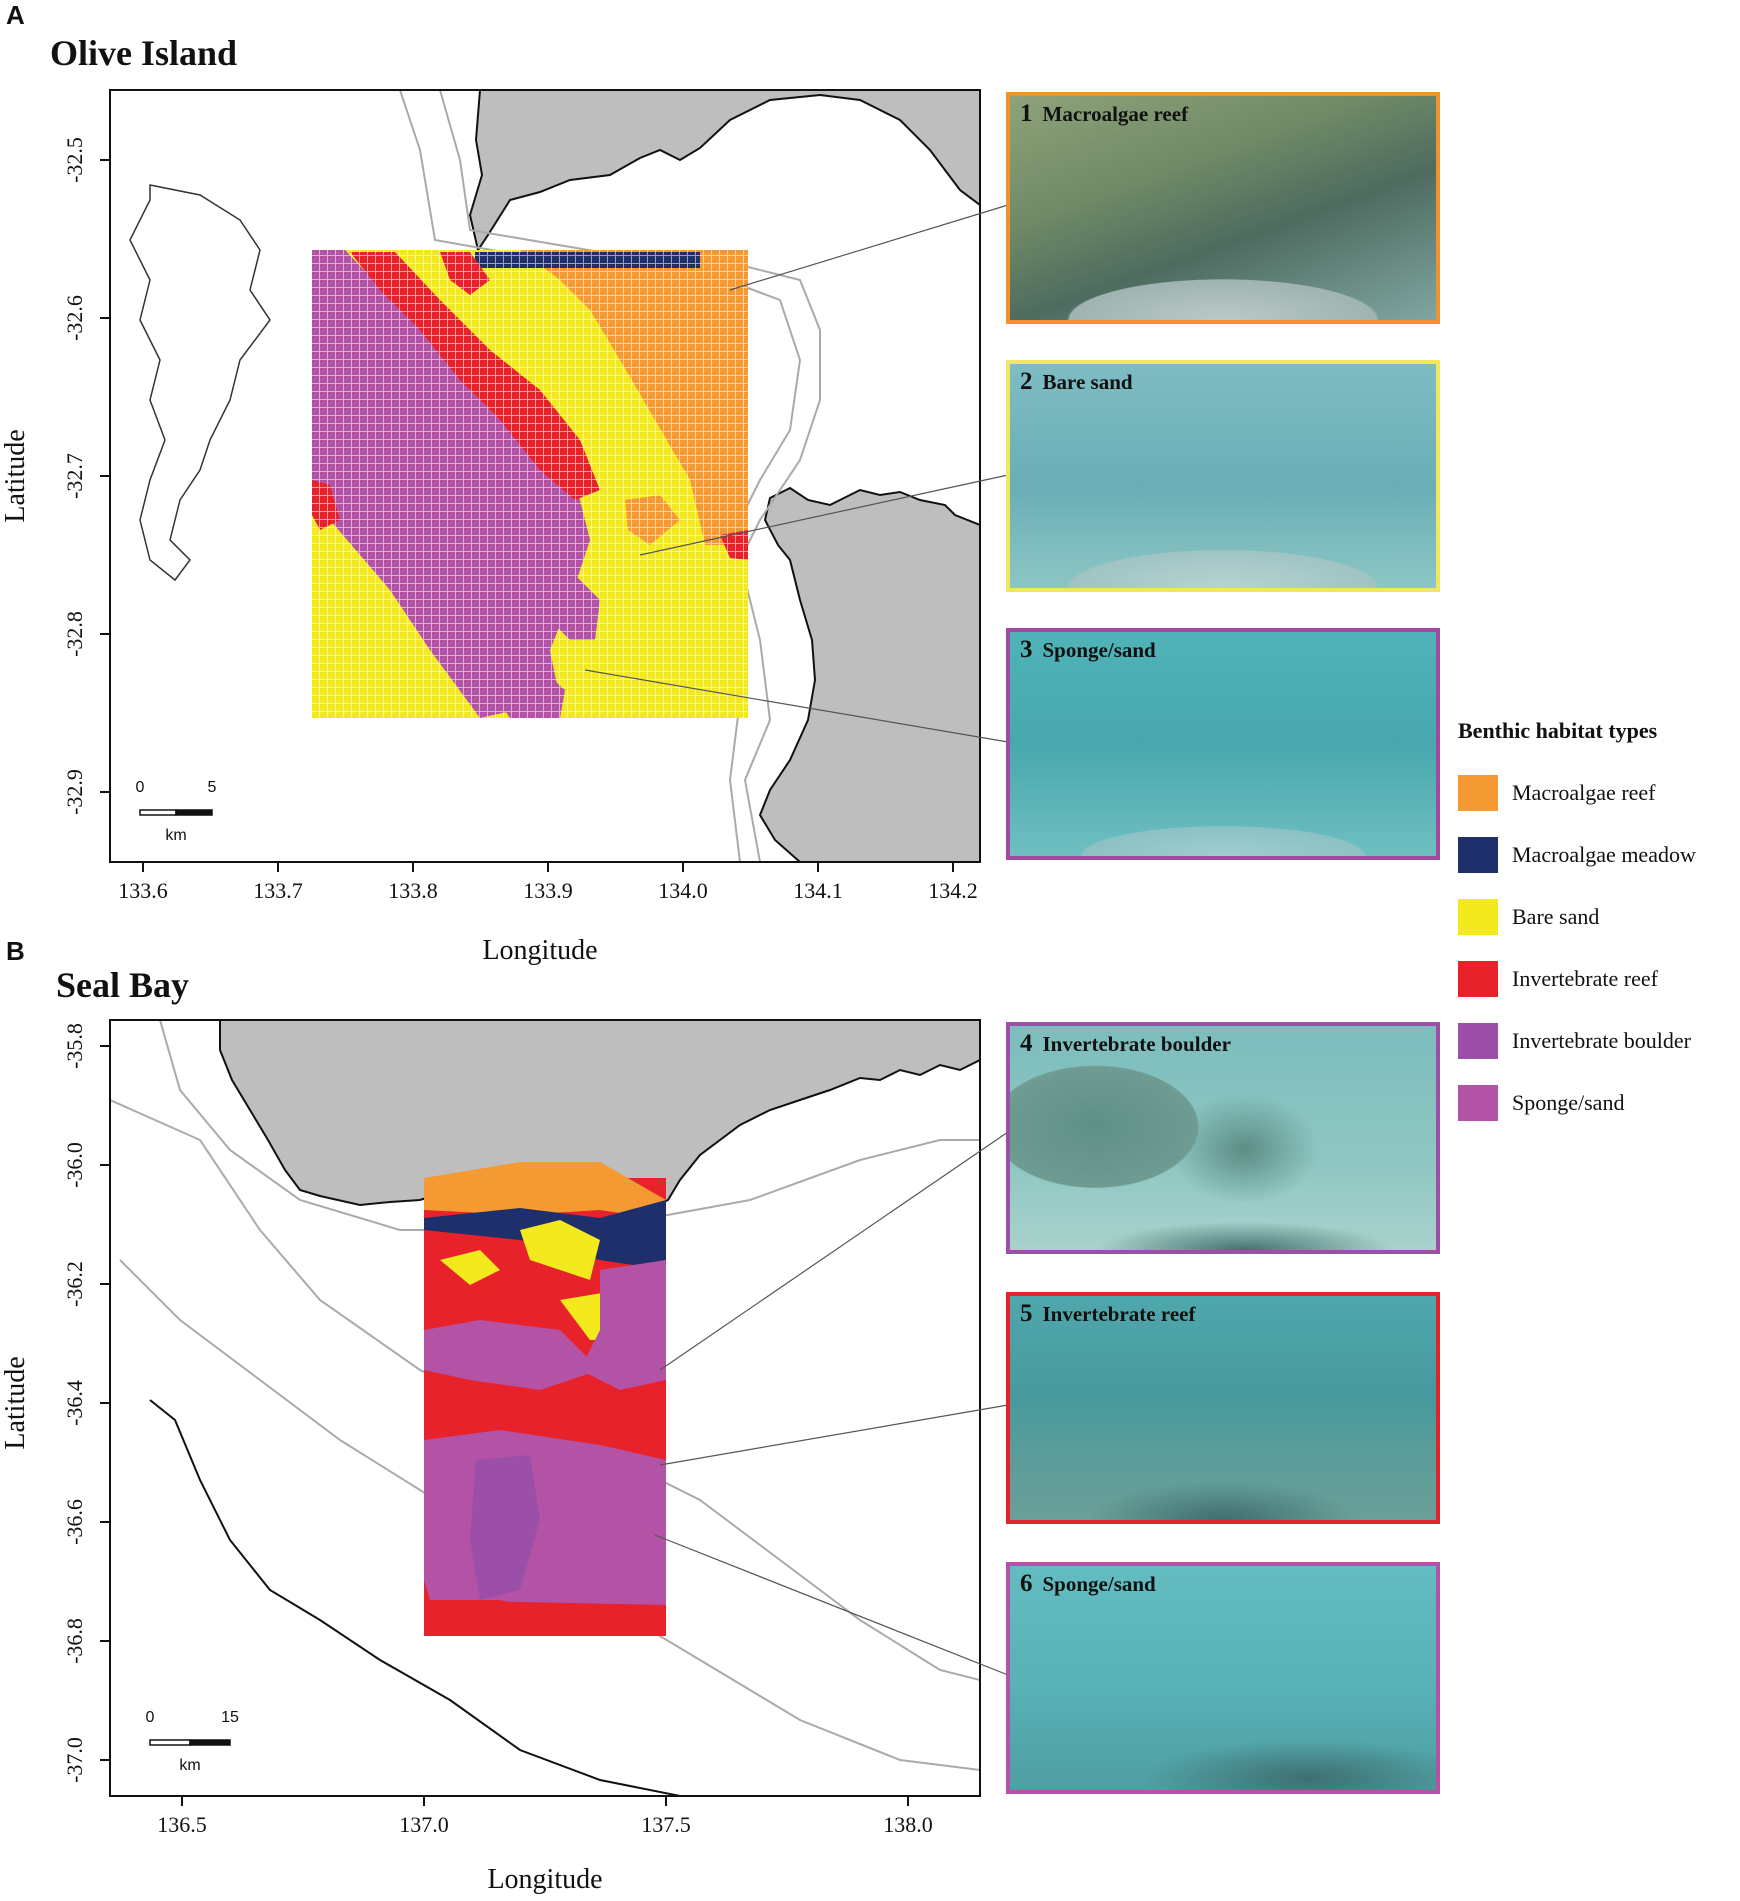 This screenshot has height=1901, width=1740. Describe the element at coordinates (74, 1403) in the screenshot. I see `y-tick-label: -36.4` at that location.